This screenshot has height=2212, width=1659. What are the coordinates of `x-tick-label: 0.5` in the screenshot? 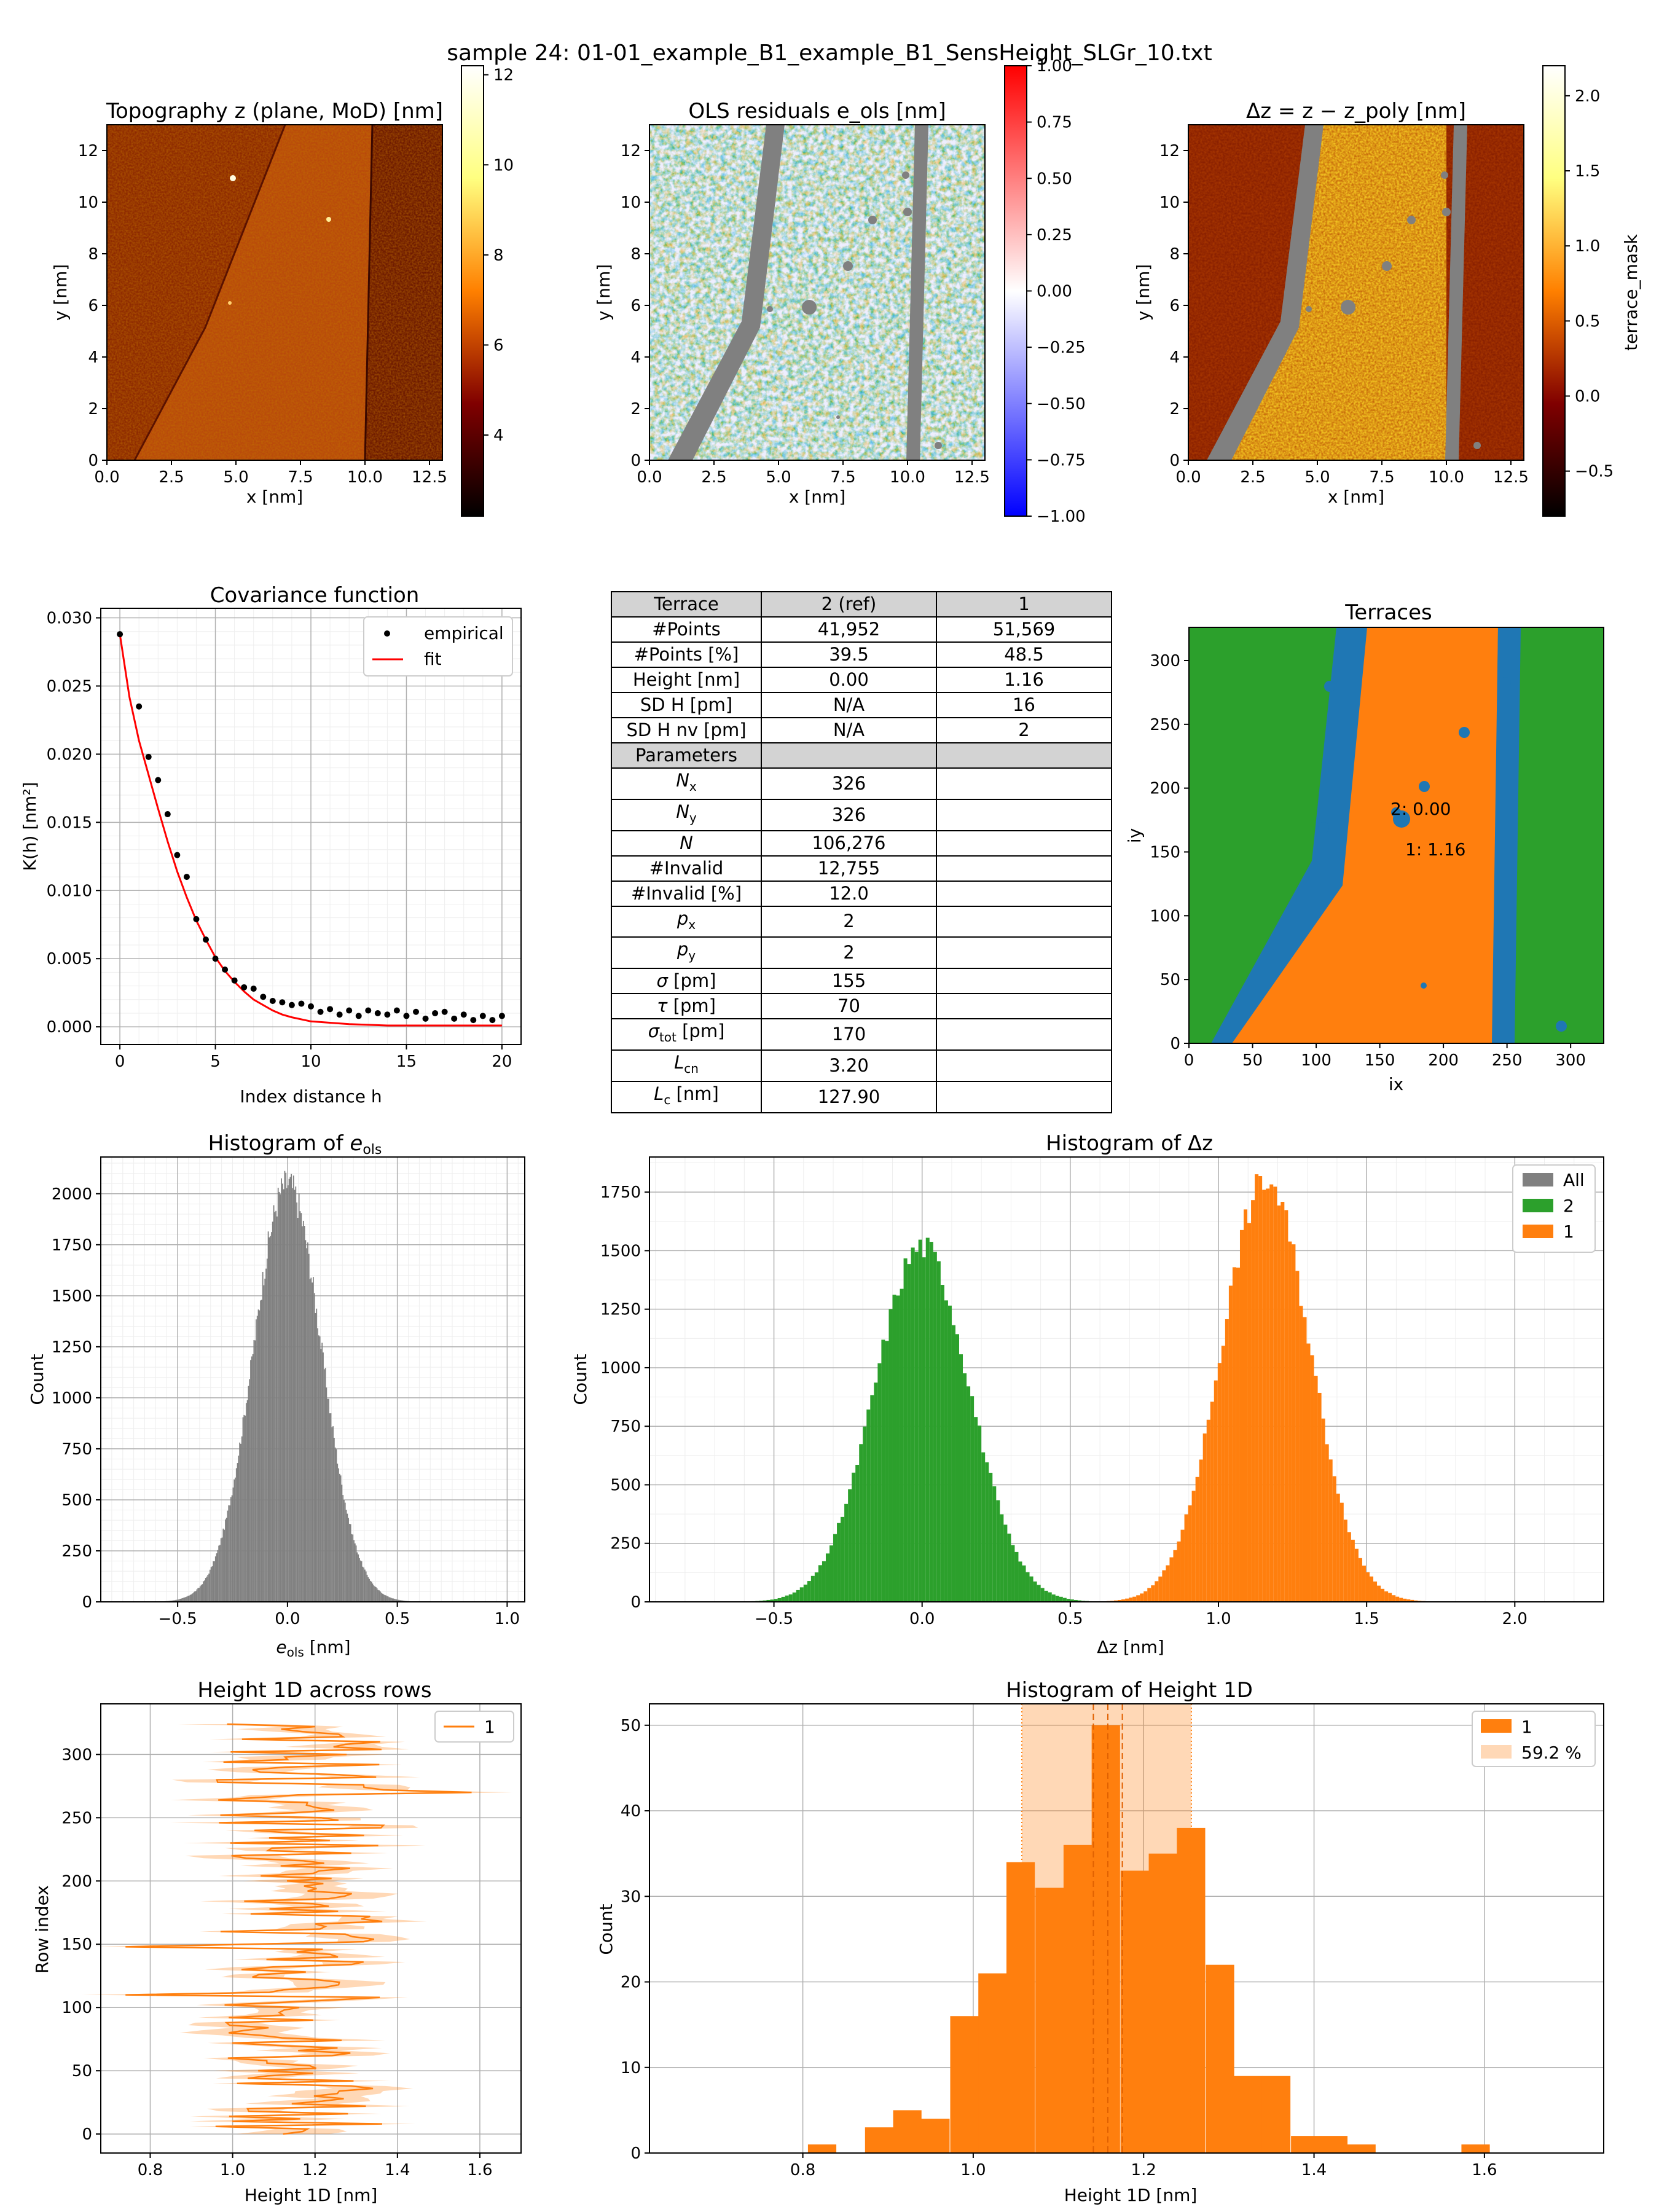 It's located at (397, 1619).